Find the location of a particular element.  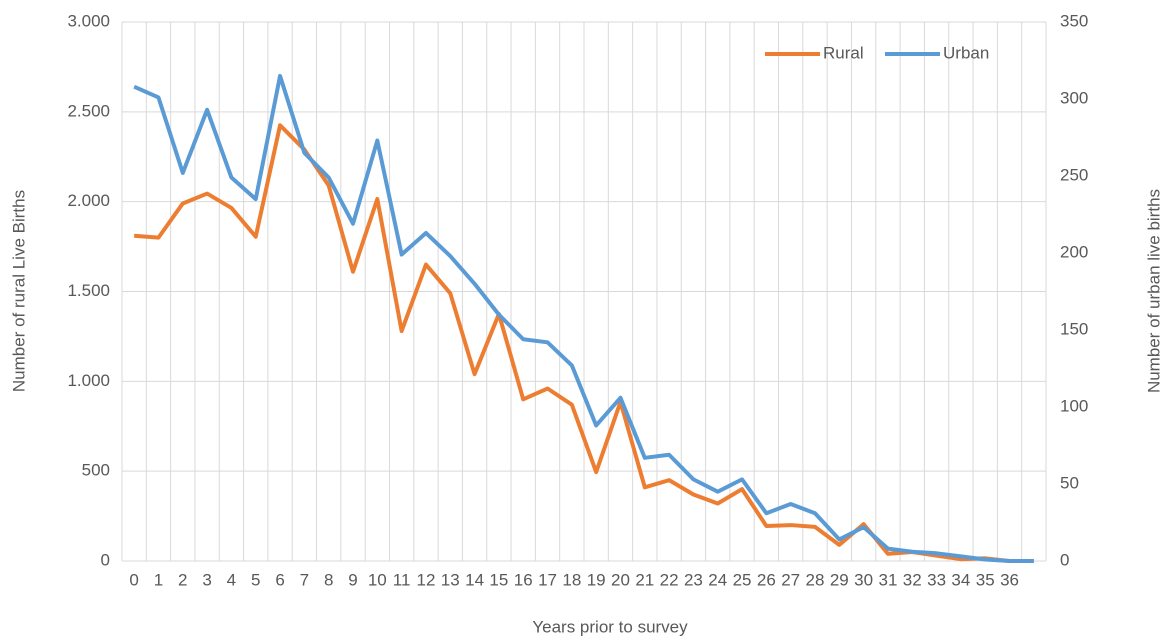

x-tick-label: 13 is located at coordinates (450, 579).